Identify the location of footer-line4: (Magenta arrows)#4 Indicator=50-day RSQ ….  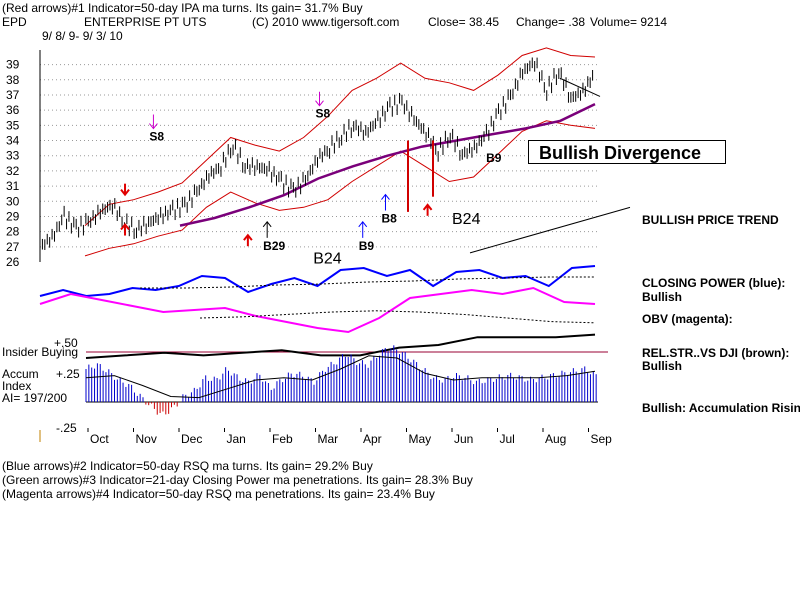
(218, 494).